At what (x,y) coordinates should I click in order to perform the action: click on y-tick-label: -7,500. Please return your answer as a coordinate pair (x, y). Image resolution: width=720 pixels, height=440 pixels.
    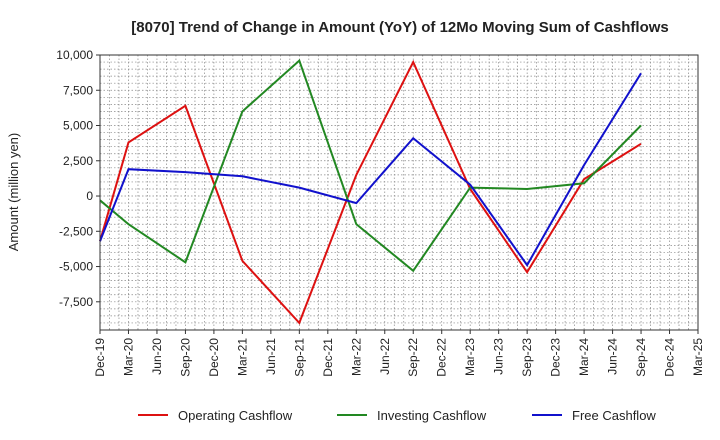
    Looking at the image, I should click on (76, 302).